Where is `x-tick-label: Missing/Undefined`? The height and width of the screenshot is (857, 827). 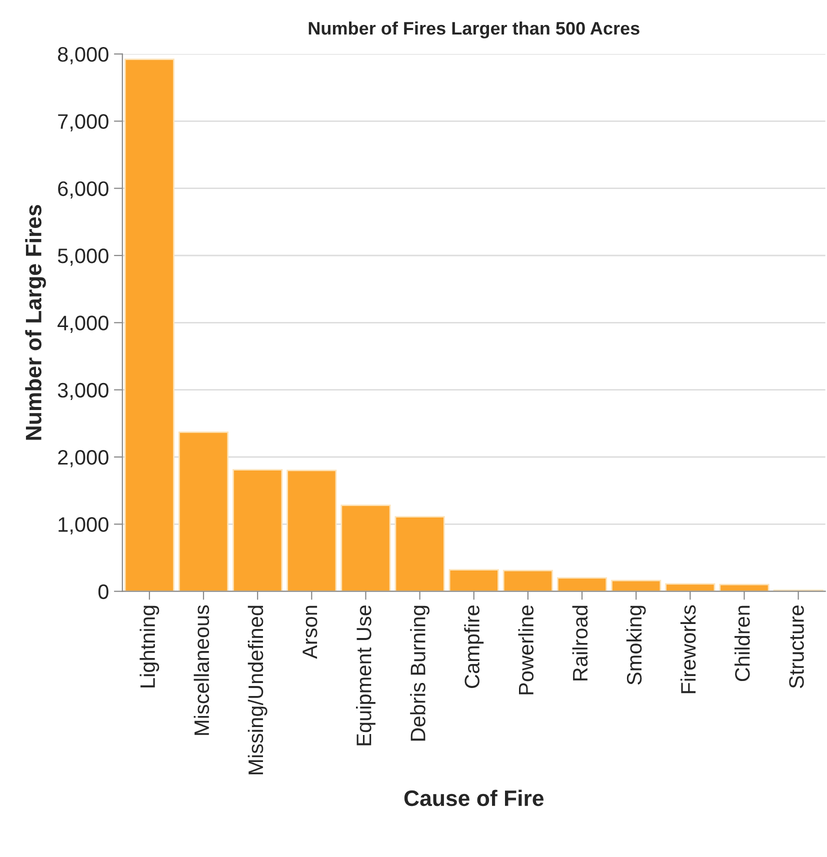 x-tick-label: Missing/Undefined is located at coordinates (258, 690).